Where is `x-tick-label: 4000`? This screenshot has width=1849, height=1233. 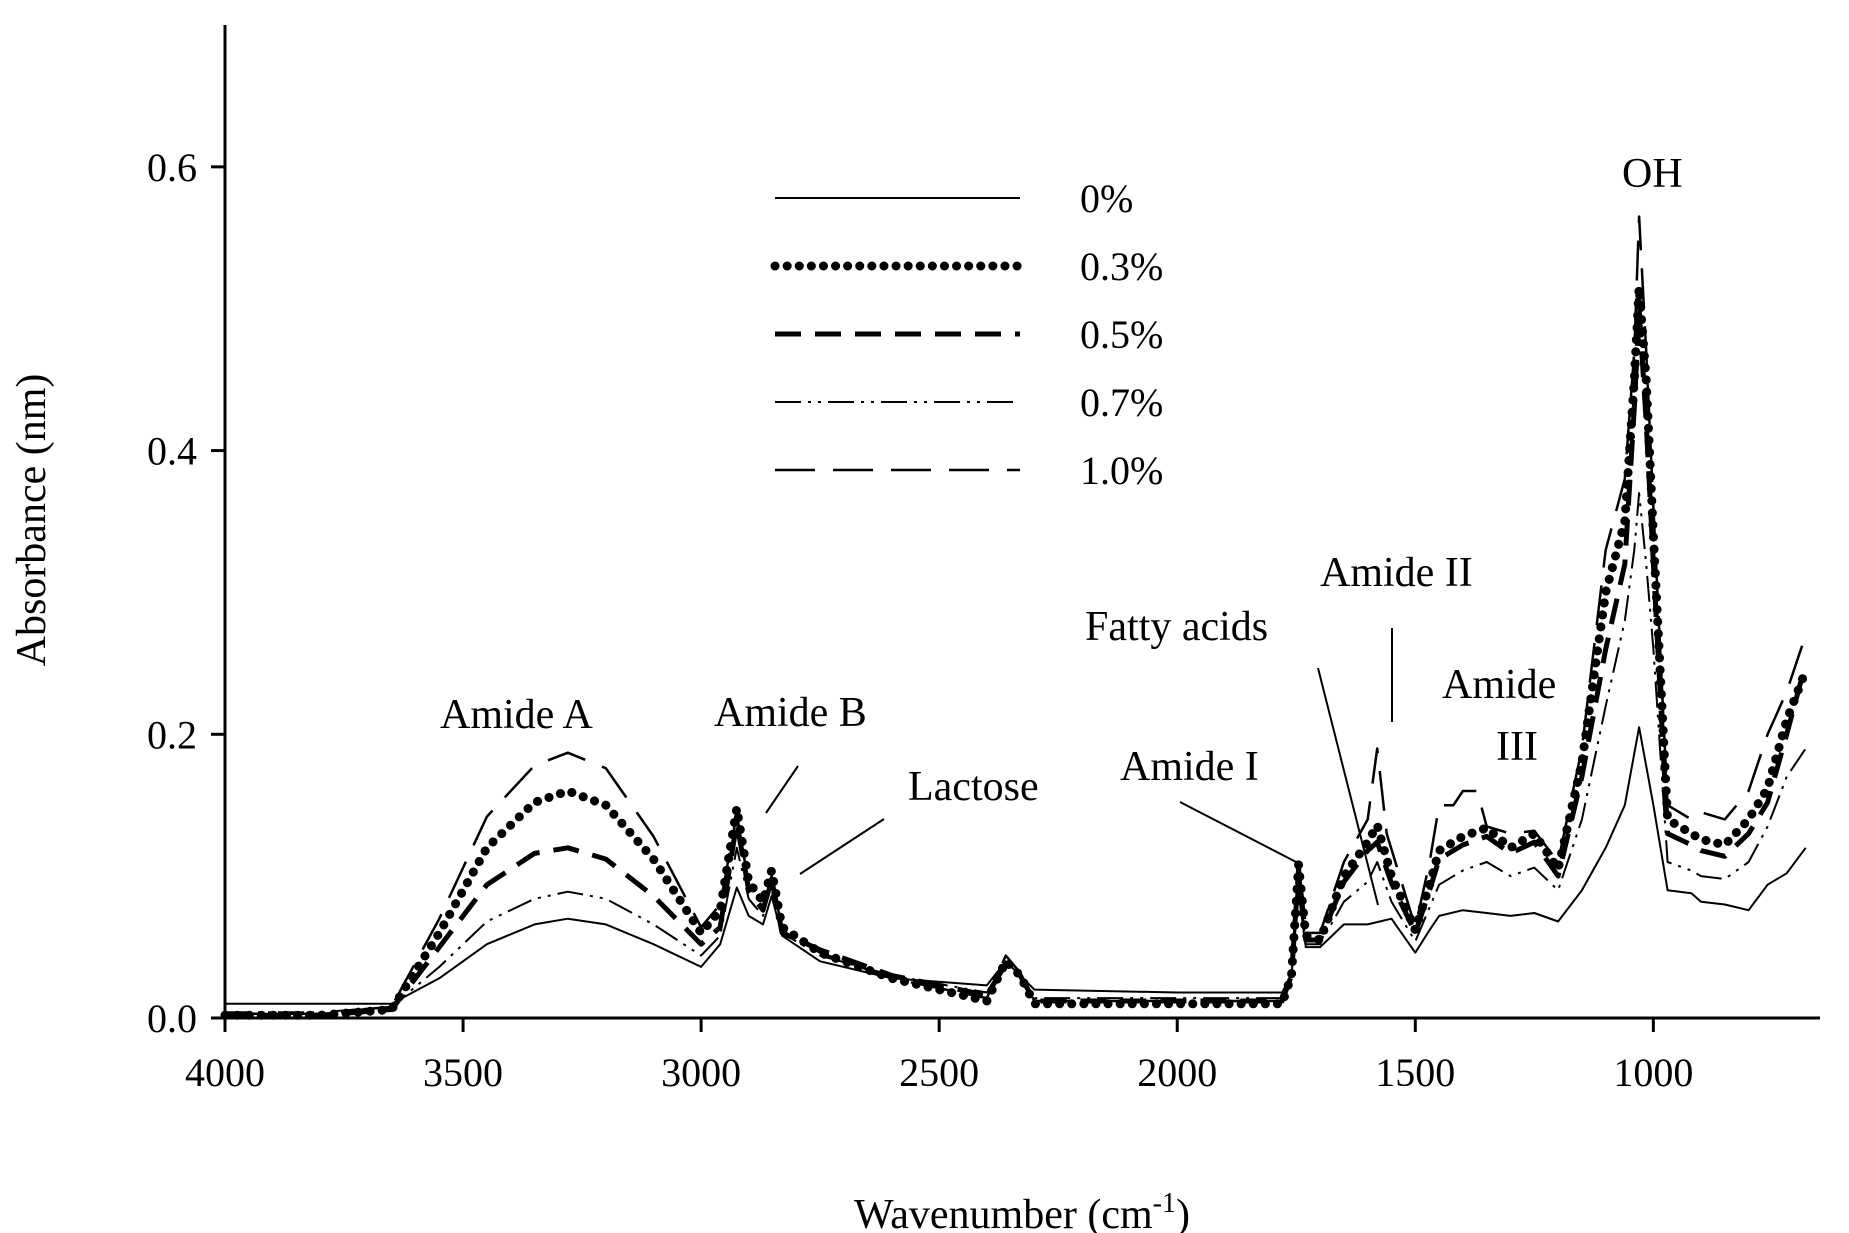
x-tick-label: 4000 is located at coordinates (225, 1072).